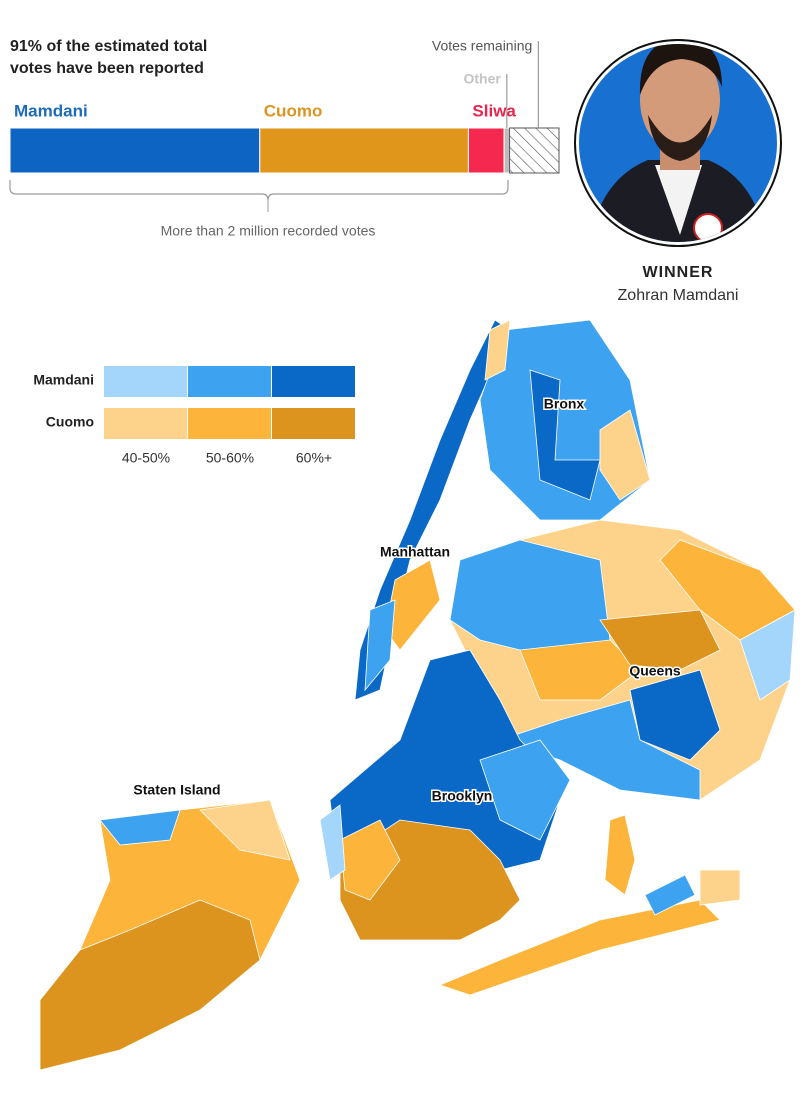  What do you see at coordinates (370, 860) in the screenshot?
I see `brooklyn-sw` at bounding box center [370, 860].